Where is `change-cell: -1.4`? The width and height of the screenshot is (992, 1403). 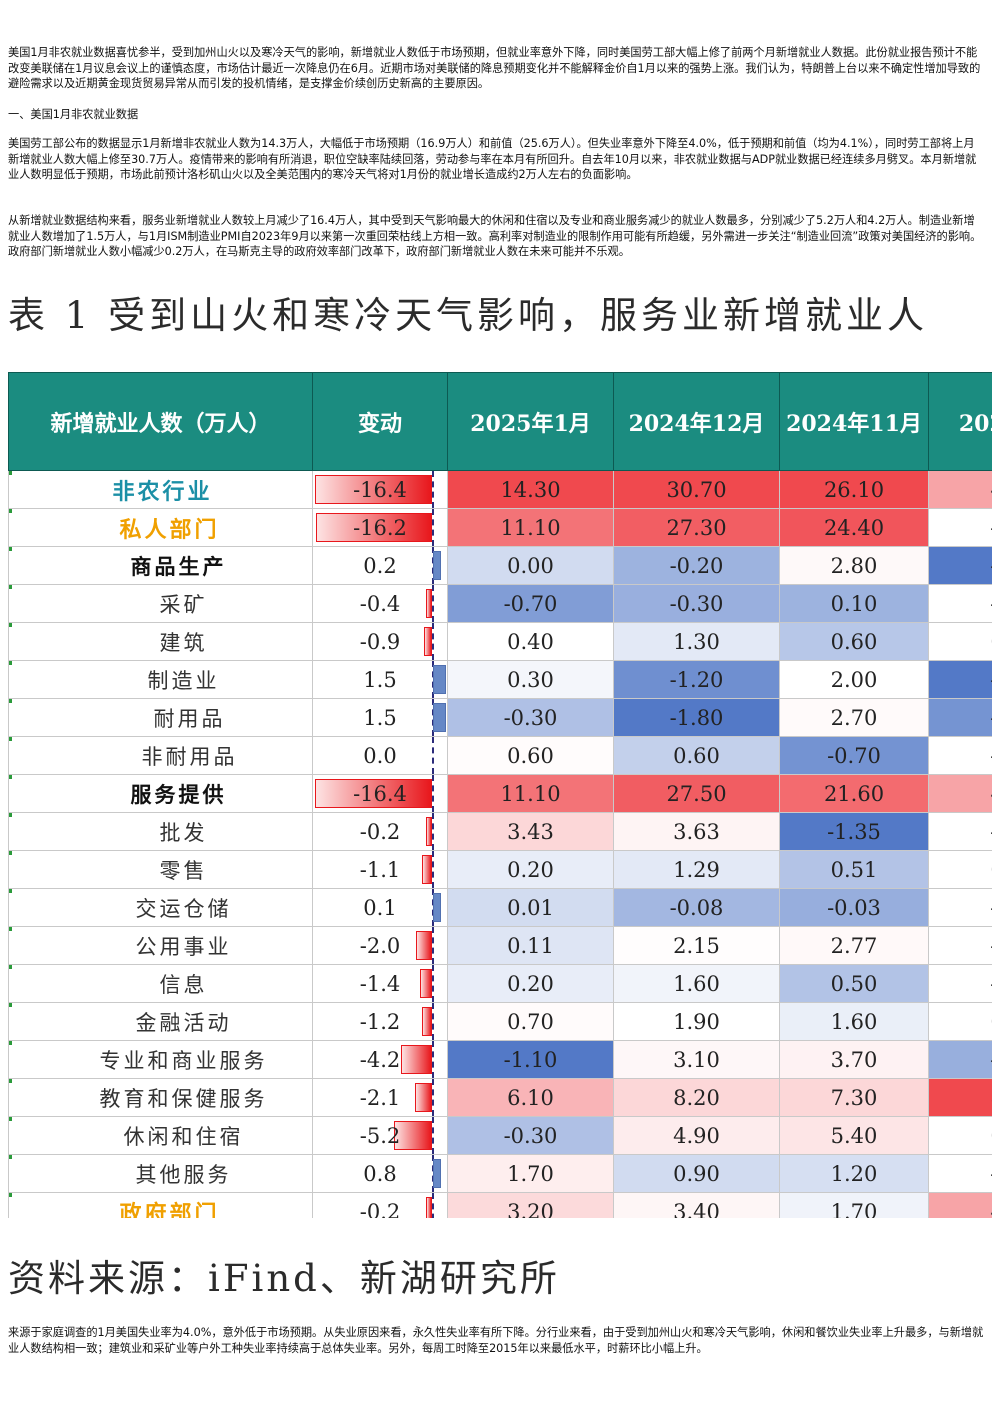
change-cell: -1.4 is located at coordinates (380, 983).